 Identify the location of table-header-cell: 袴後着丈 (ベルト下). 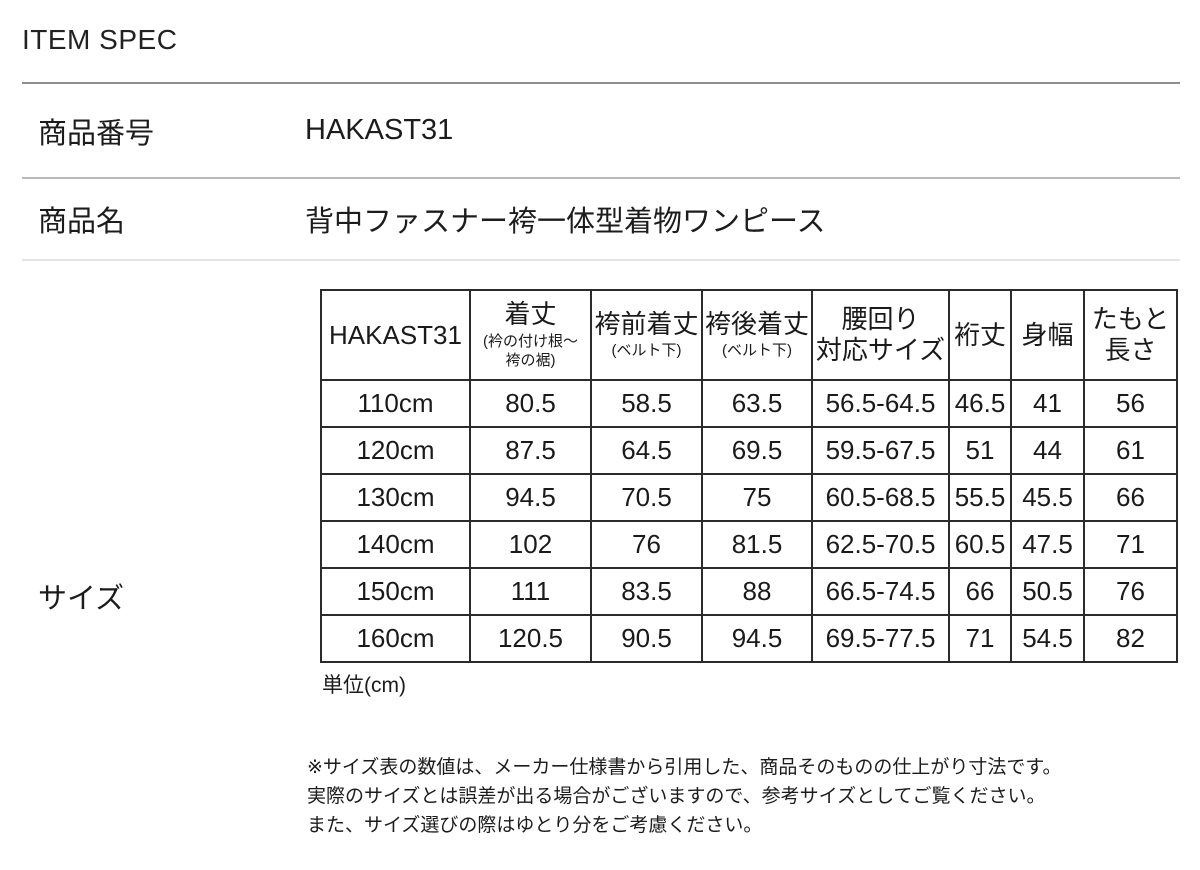
(757, 335).